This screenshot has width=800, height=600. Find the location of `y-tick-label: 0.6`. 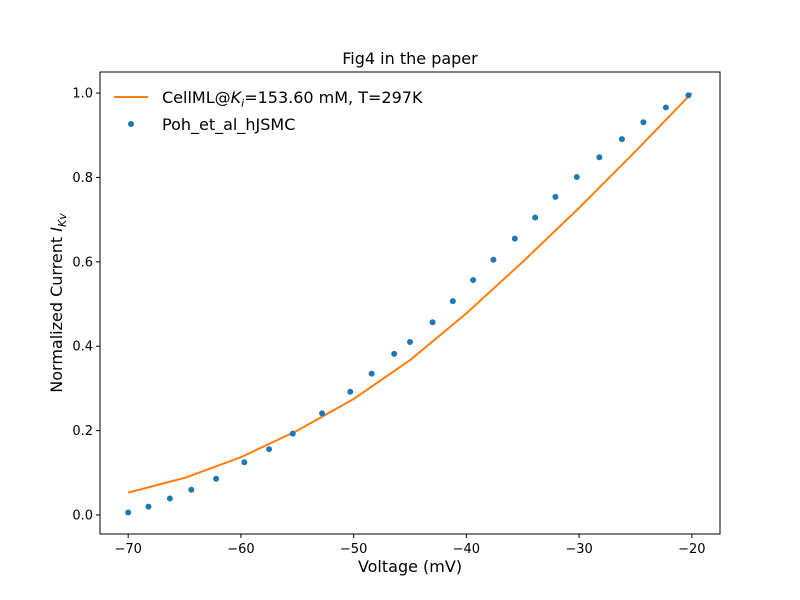

y-tick-label: 0.6 is located at coordinates (82, 262).